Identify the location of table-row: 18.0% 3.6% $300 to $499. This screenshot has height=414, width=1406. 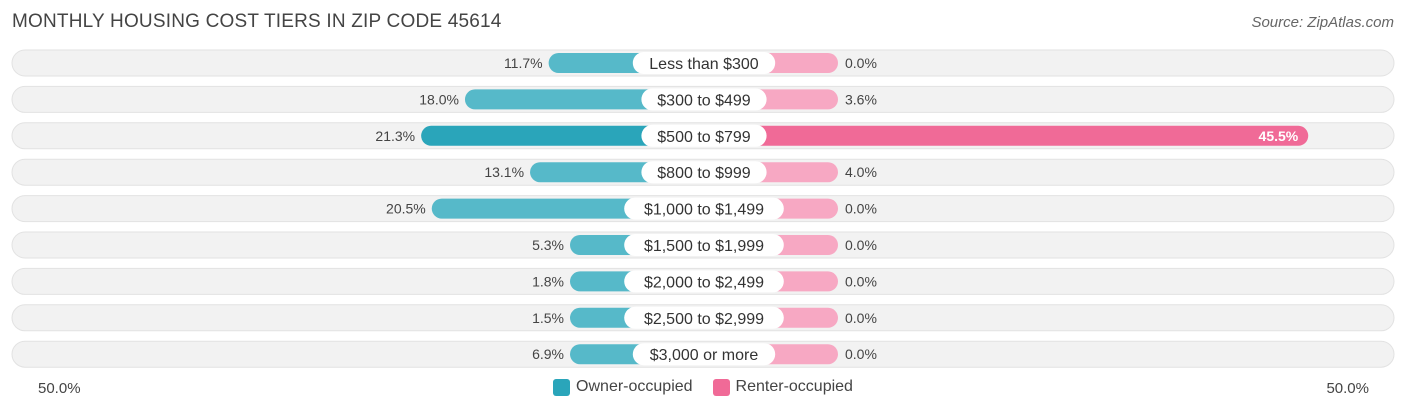
(703, 99).